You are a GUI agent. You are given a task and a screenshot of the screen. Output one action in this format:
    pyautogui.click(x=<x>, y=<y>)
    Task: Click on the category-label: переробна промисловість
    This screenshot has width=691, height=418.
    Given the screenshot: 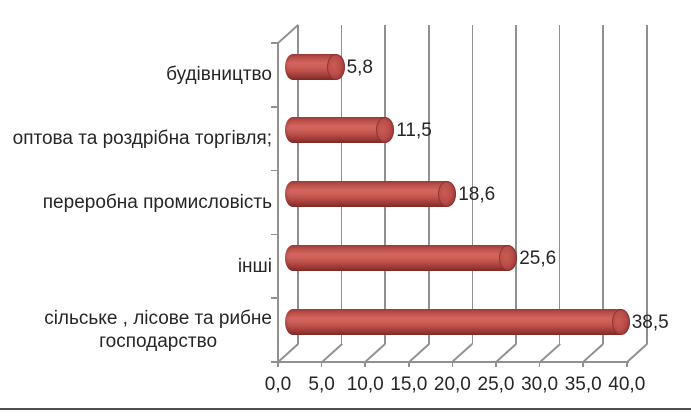 What is the action you would take?
    pyautogui.click(x=157, y=202)
    